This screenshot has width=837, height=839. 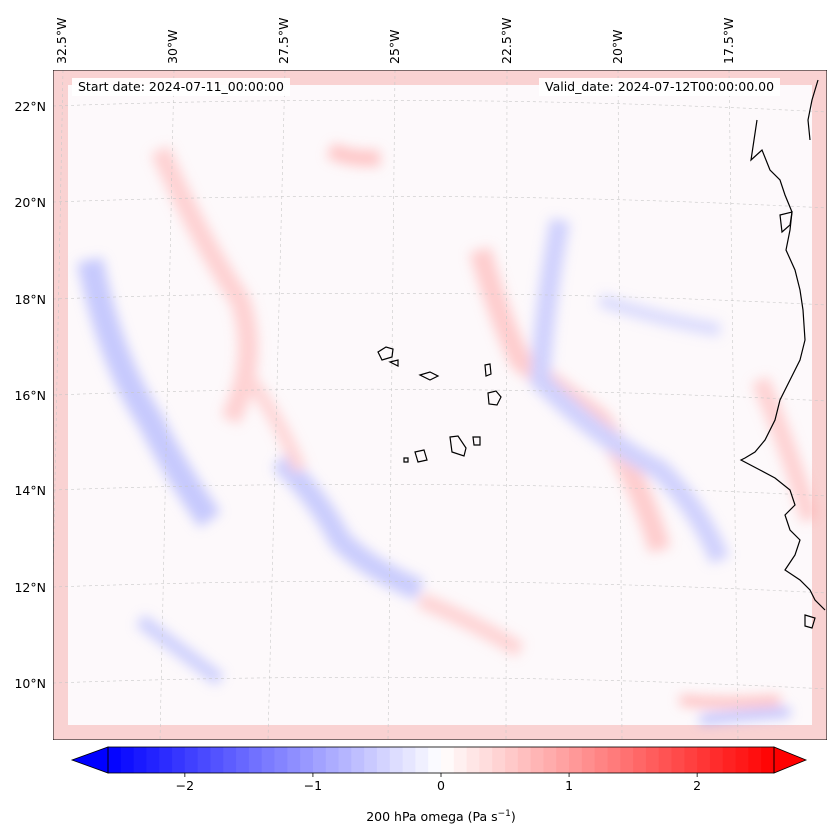 I want to click on colorbar-tick-label: −2, so click(x=185, y=785).